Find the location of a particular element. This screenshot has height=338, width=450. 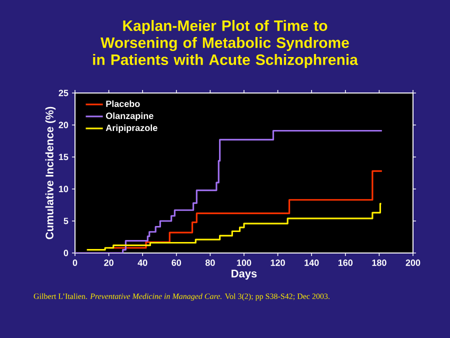

x-tick-label: 180 is located at coordinates (379, 263).